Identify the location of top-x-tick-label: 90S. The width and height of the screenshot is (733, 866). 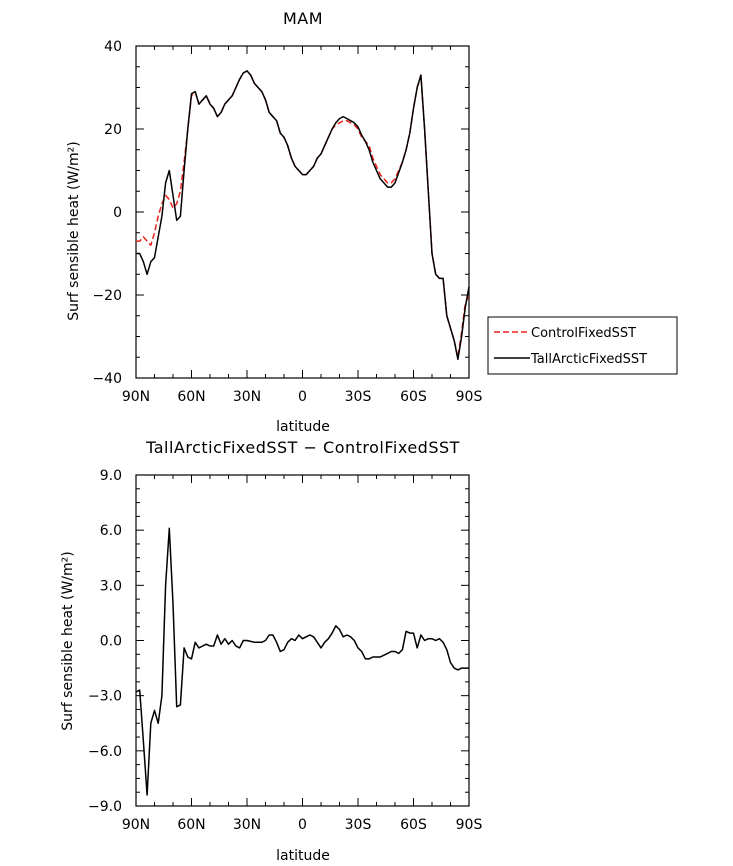
(469, 397).